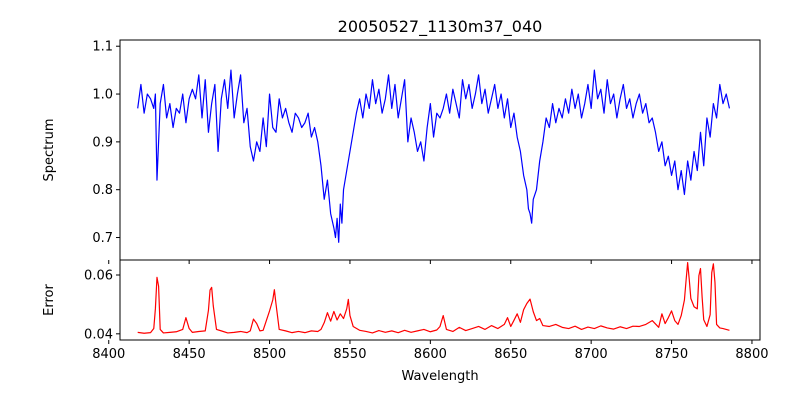 This screenshot has height=404, width=800. Describe the element at coordinates (108, 354) in the screenshot. I see `error-xtick-label: 8400` at that location.